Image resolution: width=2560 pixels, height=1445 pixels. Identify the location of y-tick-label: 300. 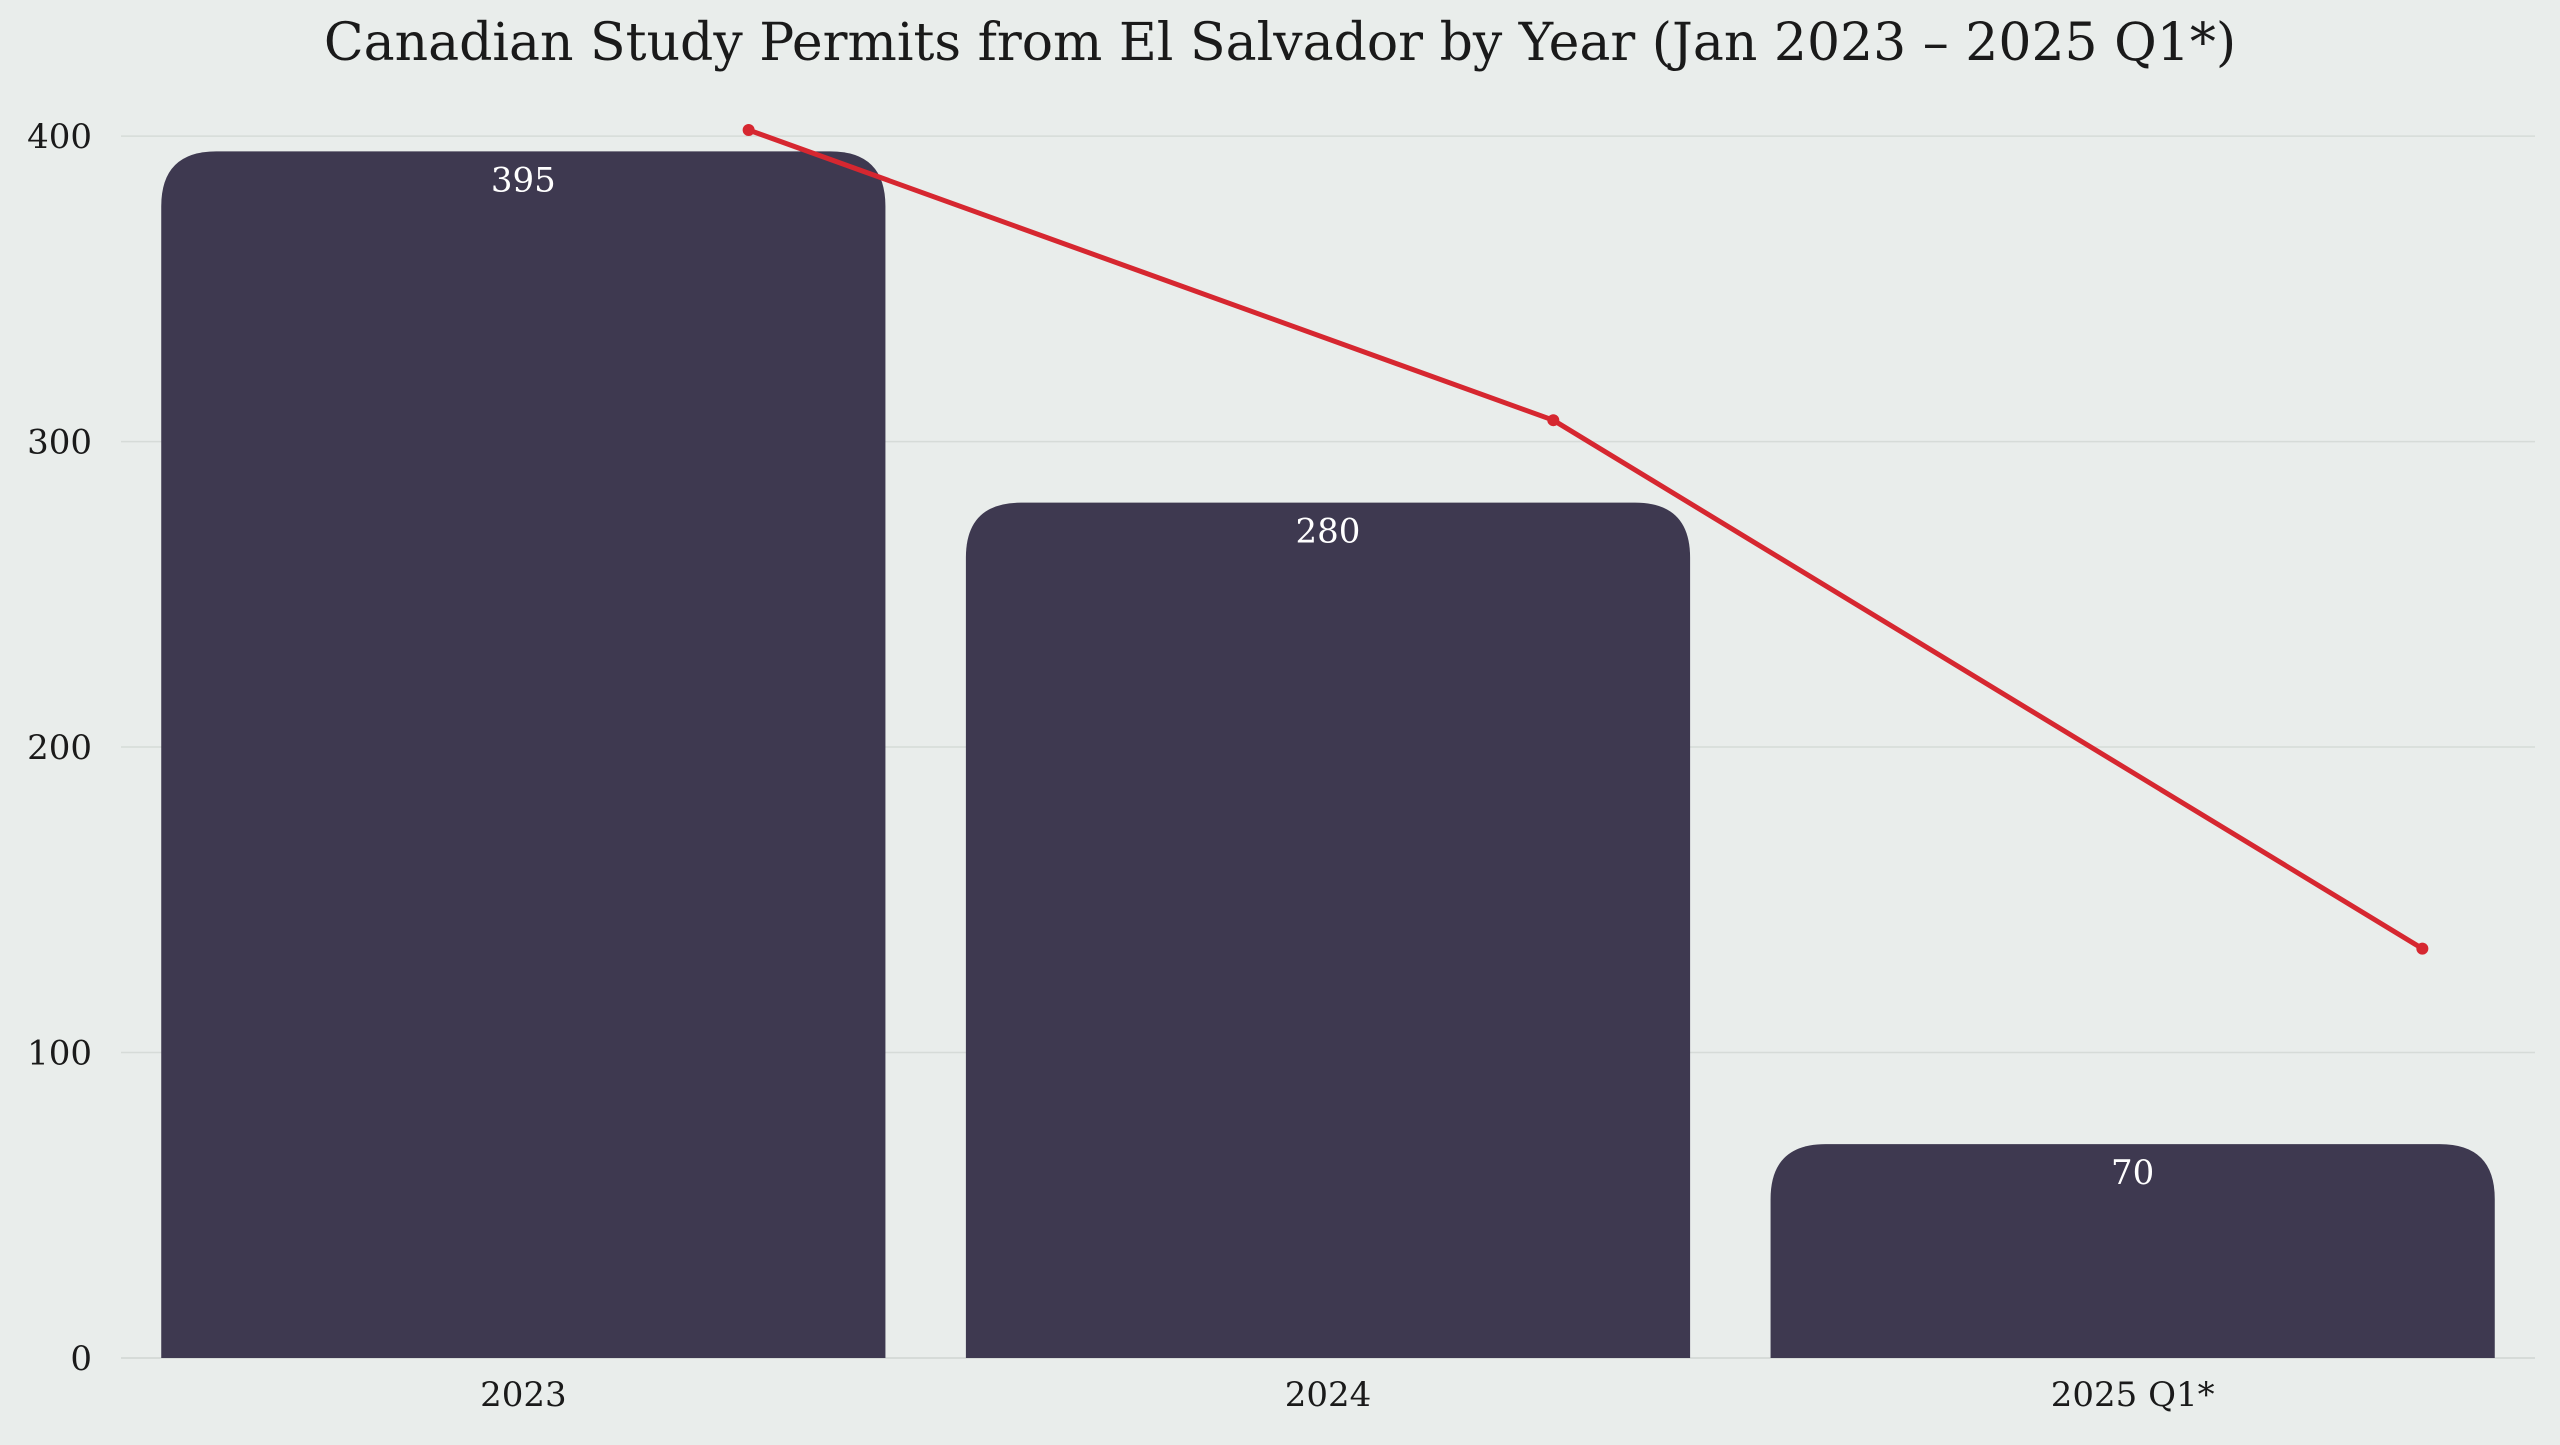
(59, 443).